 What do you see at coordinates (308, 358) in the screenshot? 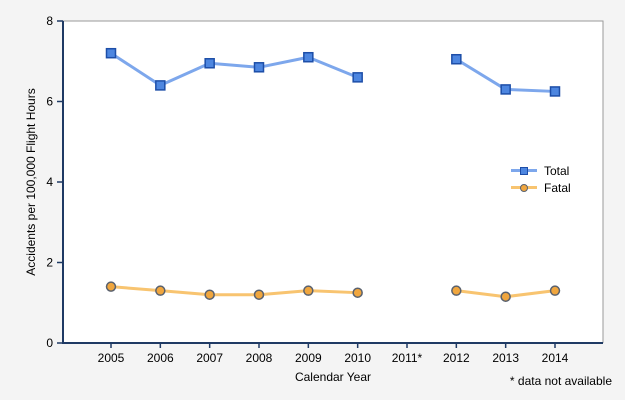
I see `x-tick-label: 2009` at bounding box center [308, 358].